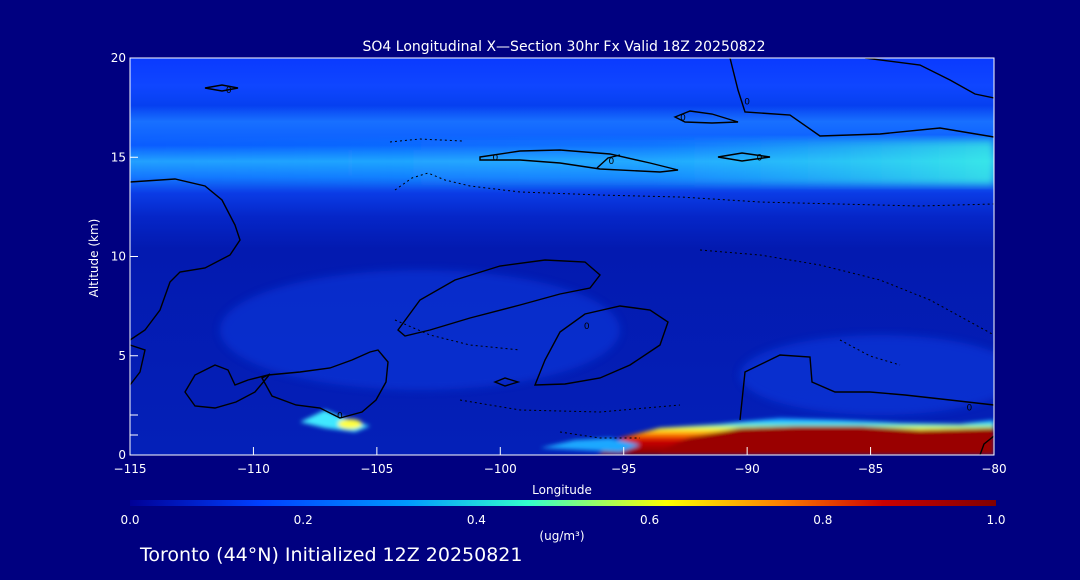 The width and height of the screenshot is (1080, 580). What do you see at coordinates (746, 469) in the screenshot?
I see `x-tick-label: −90` at bounding box center [746, 469].